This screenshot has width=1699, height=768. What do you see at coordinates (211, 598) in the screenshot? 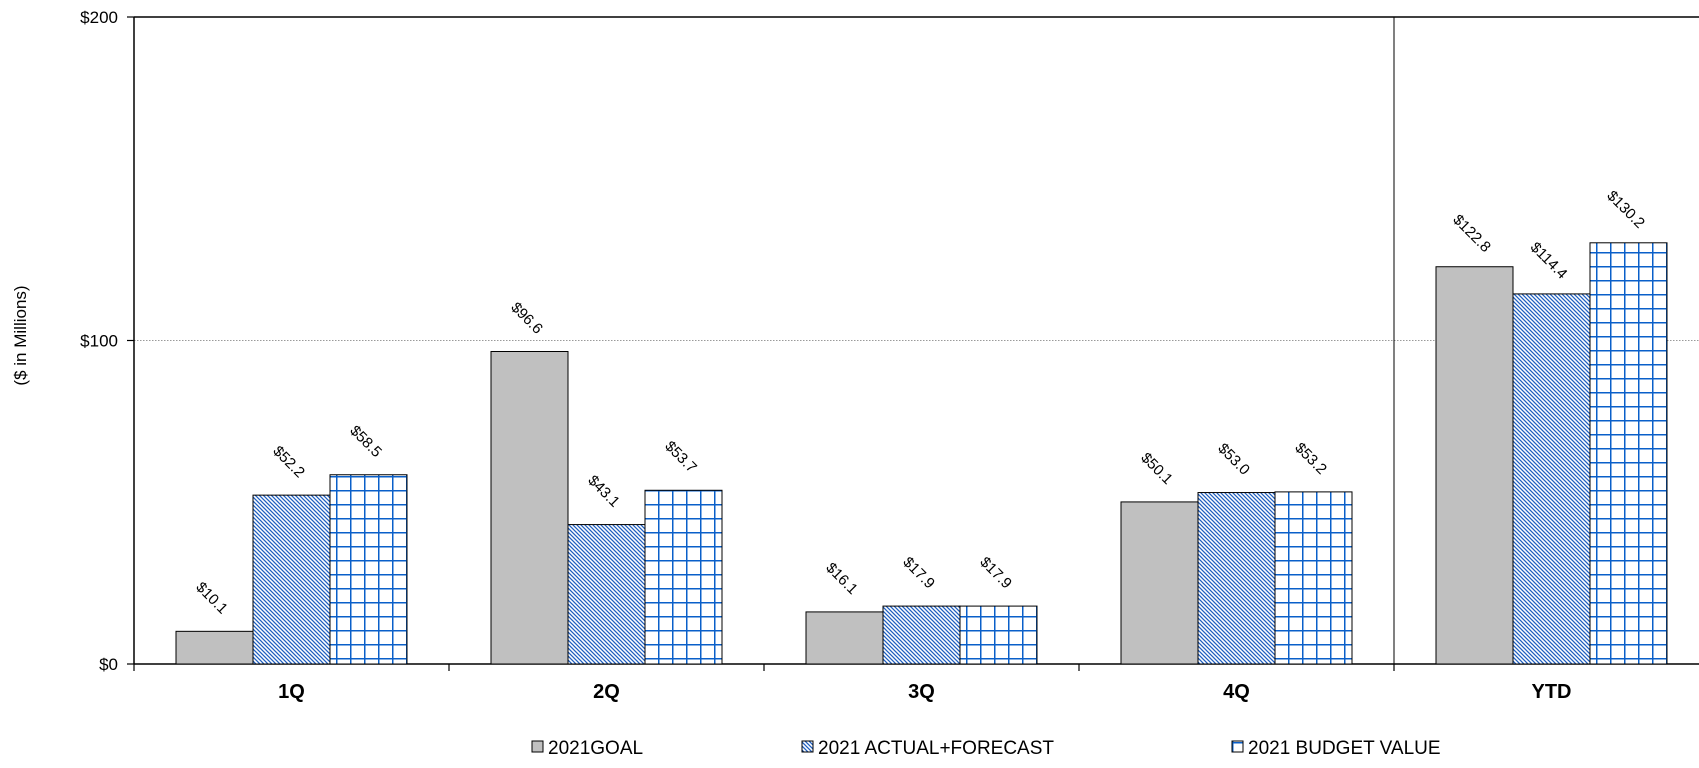
I see `data-label: $10.1` at bounding box center [211, 598].